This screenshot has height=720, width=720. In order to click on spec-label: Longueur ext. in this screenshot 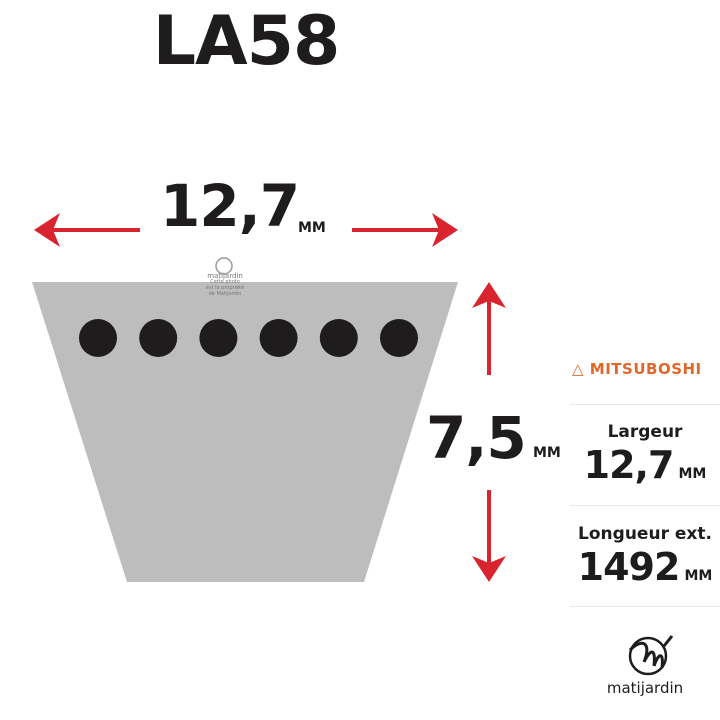, I will do `click(645, 534)`.